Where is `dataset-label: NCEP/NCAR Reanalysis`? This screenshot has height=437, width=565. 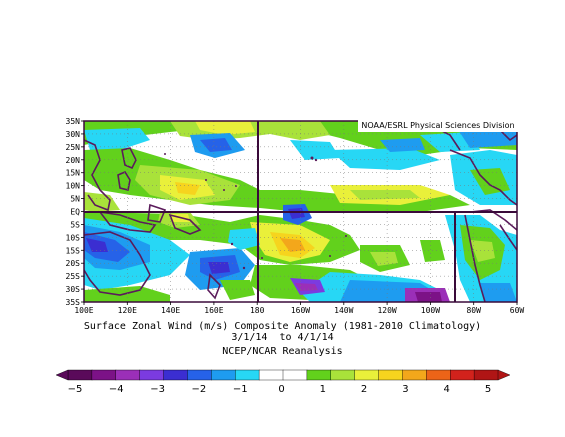 dataset-label: NCEP/NCAR Reanalysis is located at coordinates (282, 351).